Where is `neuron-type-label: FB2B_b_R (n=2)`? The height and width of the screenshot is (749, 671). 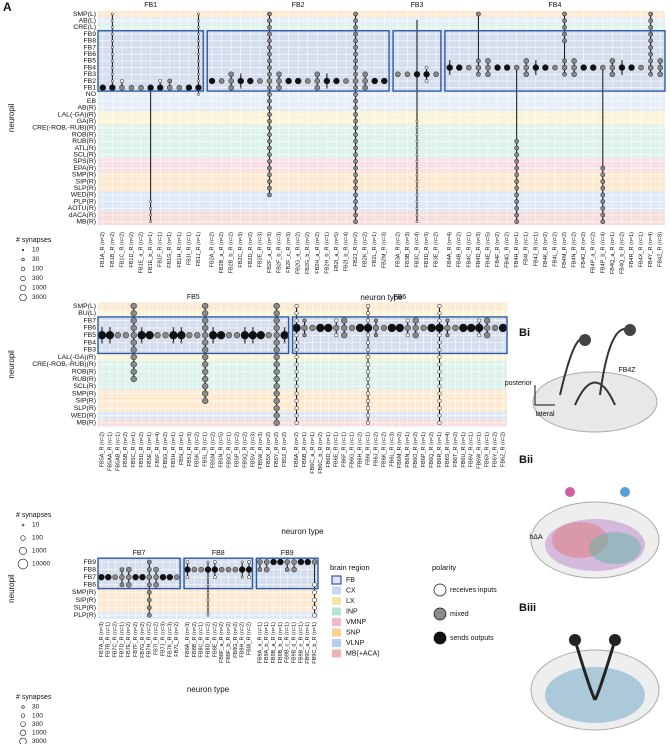
neuron-type-label: FB2B_b_R (n=2) is located at coordinates (232, 253).